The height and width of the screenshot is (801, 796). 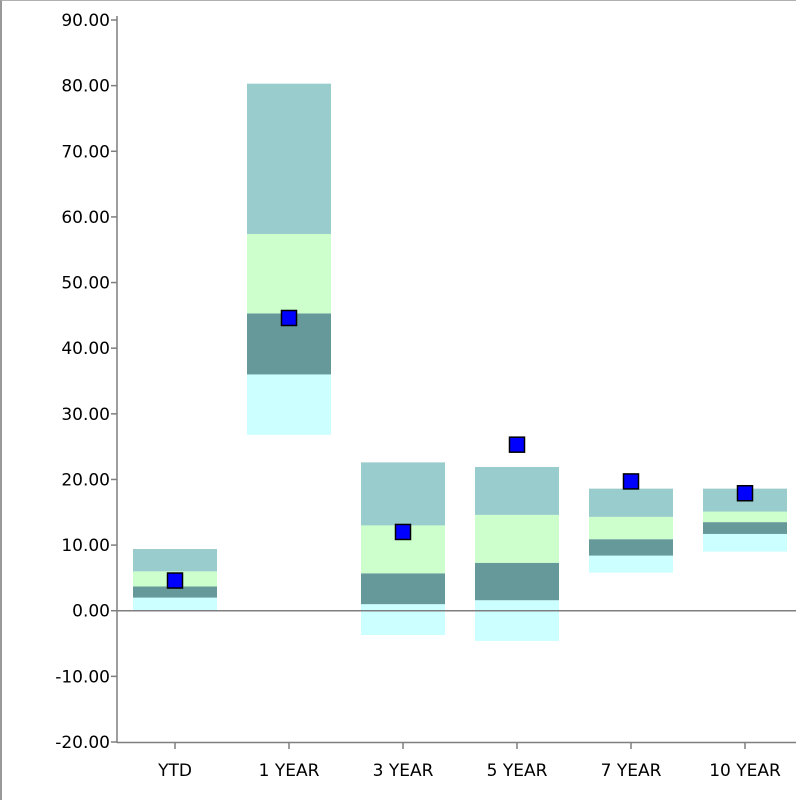 What do you see at coordinates (85, 349) in the screenshot?
I see `y-tick-label: 40.00` at bounding box center [85, 349].